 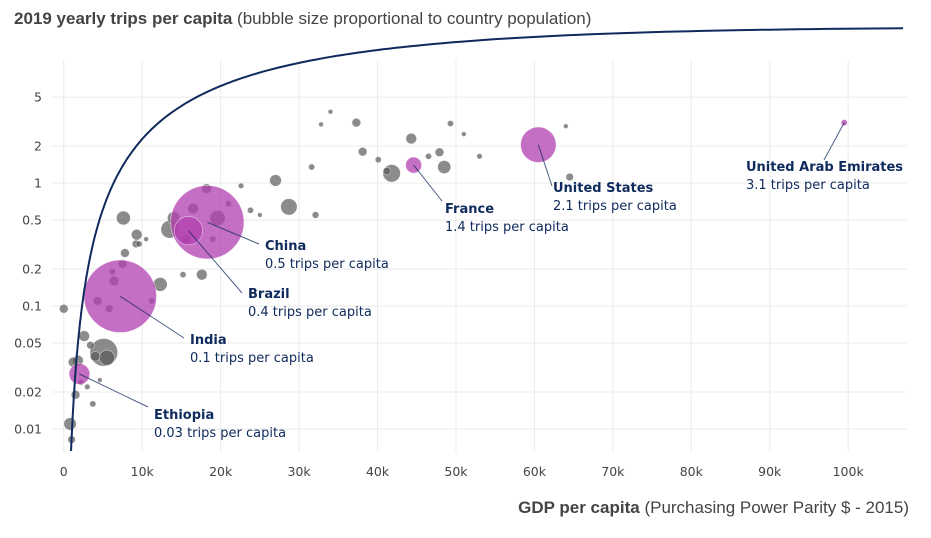 I want to click on label-ethiopia: Ethiopia, so click(x=184, y=415).